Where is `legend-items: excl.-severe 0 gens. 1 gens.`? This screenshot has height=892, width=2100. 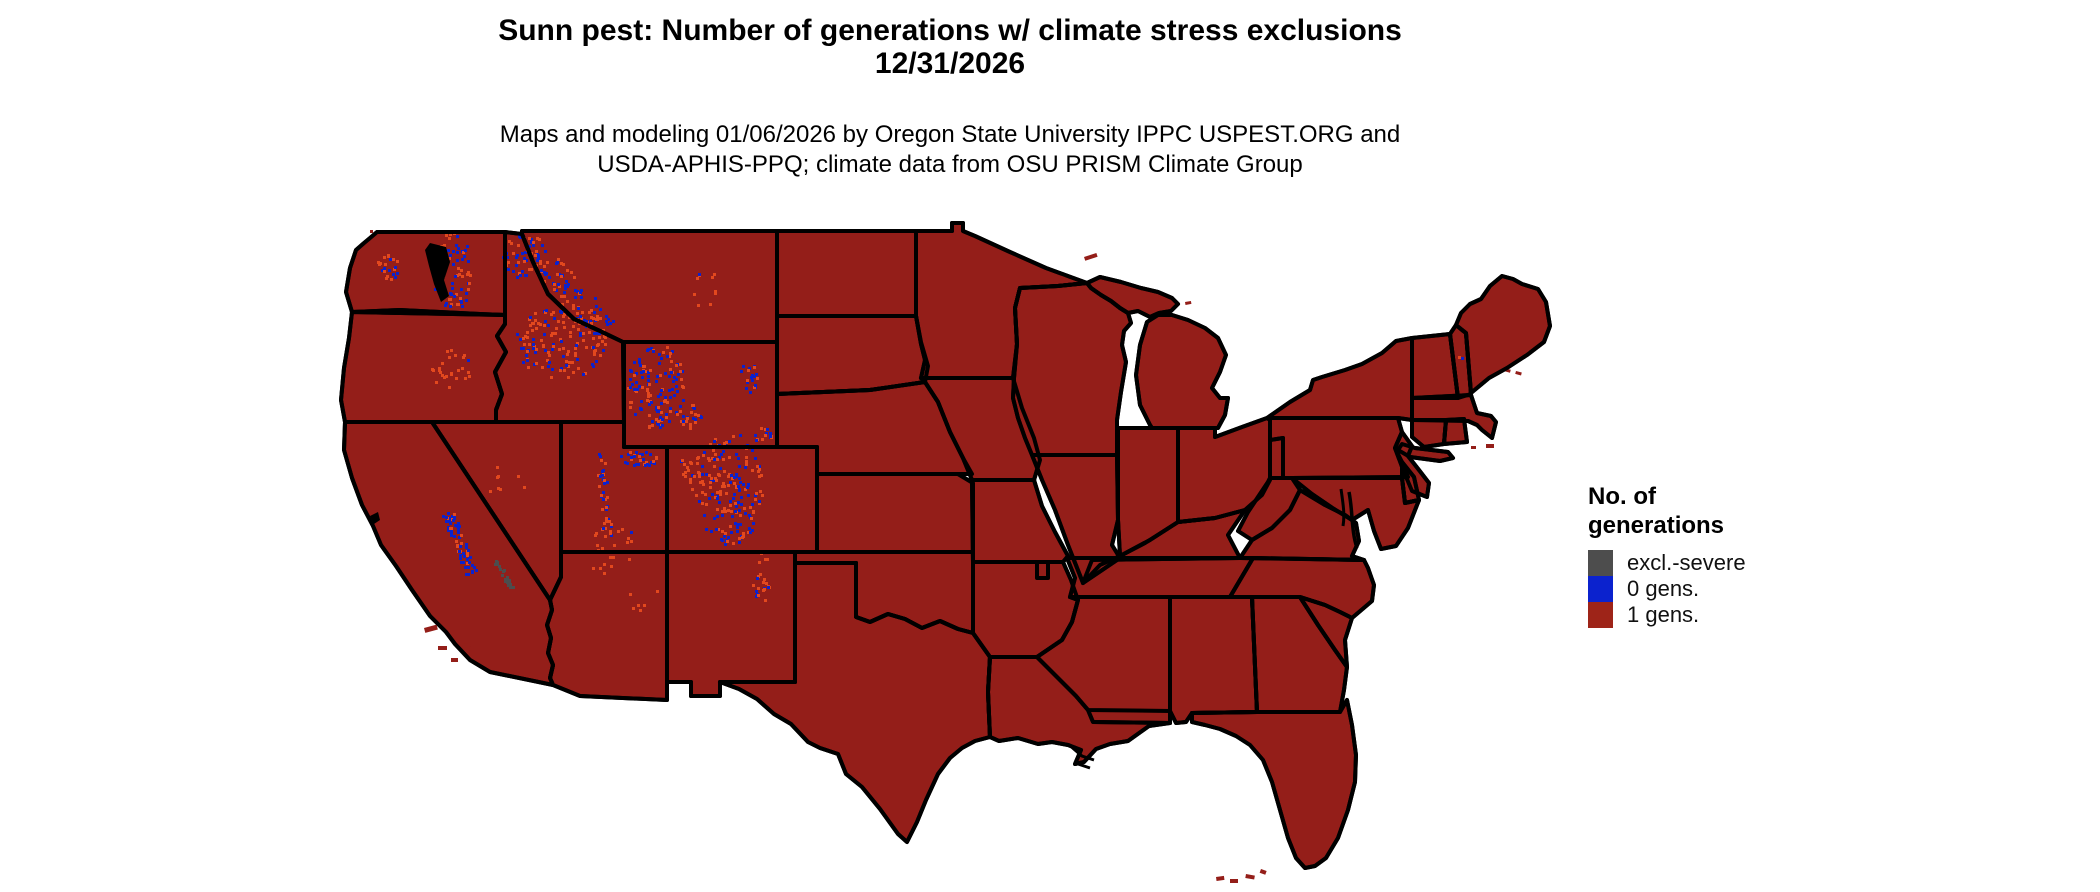
legend-items: excl.-severe 0 gens. 1 gens. is located at coordinates (1718, 589).